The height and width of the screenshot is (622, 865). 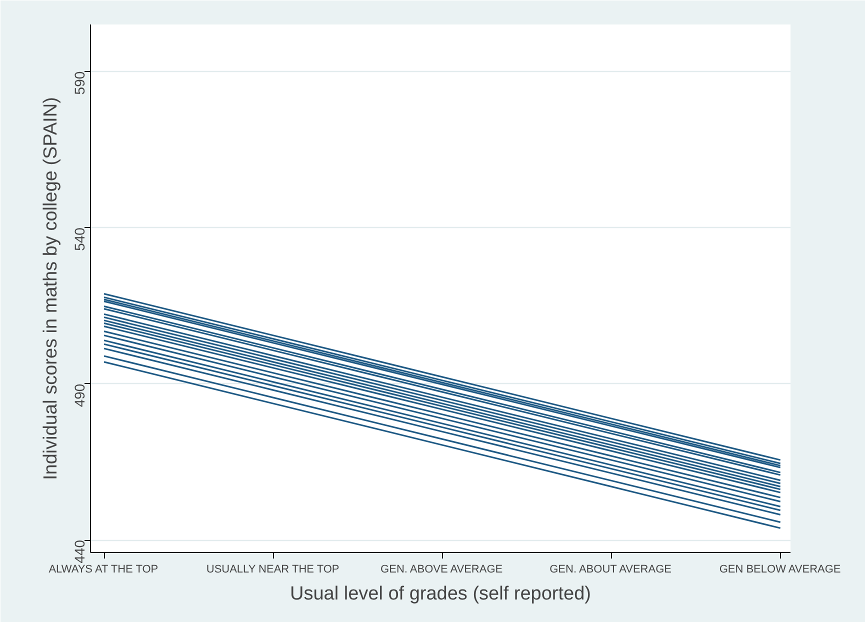 I want to click on x-tick-label: GEN. ABOUT AVERAGE, so click(x=611, y=570).